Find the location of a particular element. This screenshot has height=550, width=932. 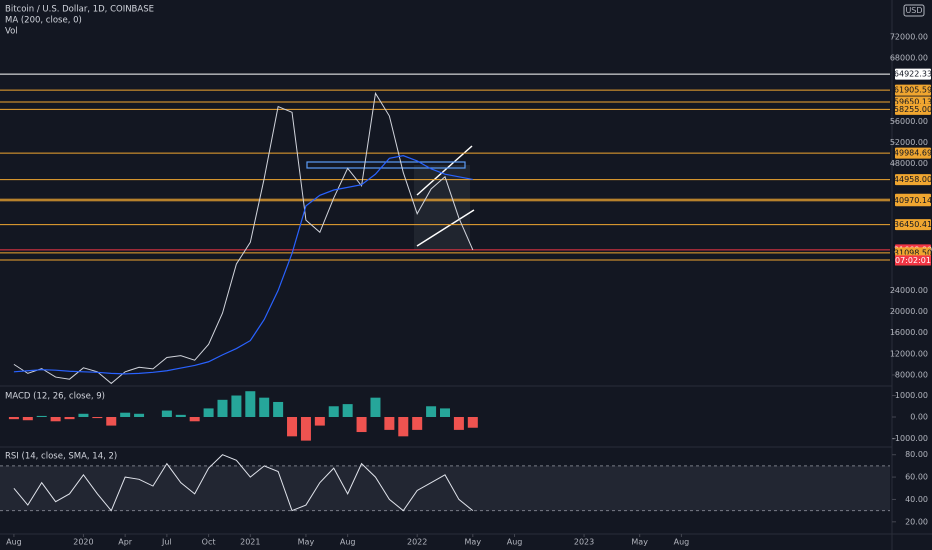

level-label: 59650.13 is located at coordinates (913, 102).